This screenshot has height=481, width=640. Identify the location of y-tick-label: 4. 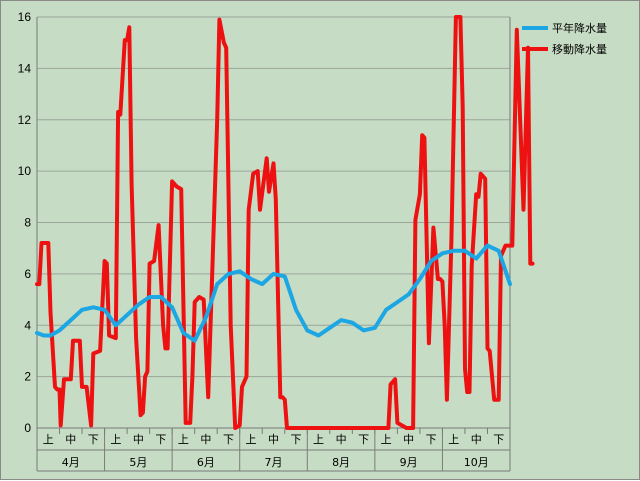
(27, 325).